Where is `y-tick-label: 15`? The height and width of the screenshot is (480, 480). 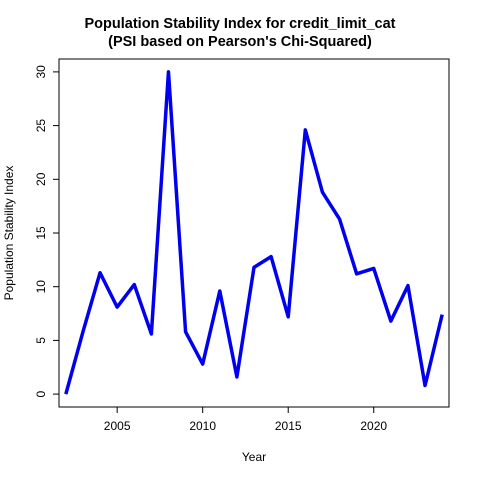
y-tick-label: 15 is located at coordinates (41, 233).